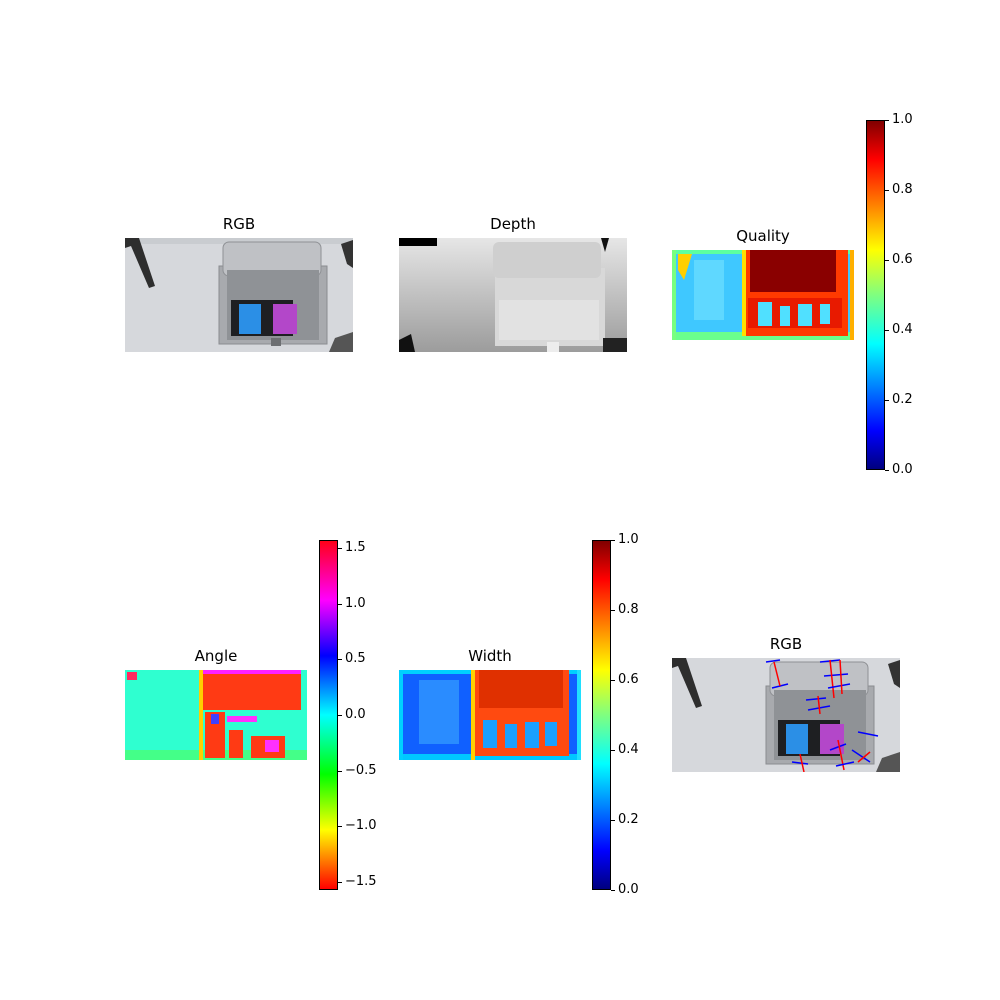 This screenshot has width=1000, height=1000. Describe the element at coordinates (355, 714) in the screenshot. I see `angle-colorbar-tick-label: 0.0` at that location.